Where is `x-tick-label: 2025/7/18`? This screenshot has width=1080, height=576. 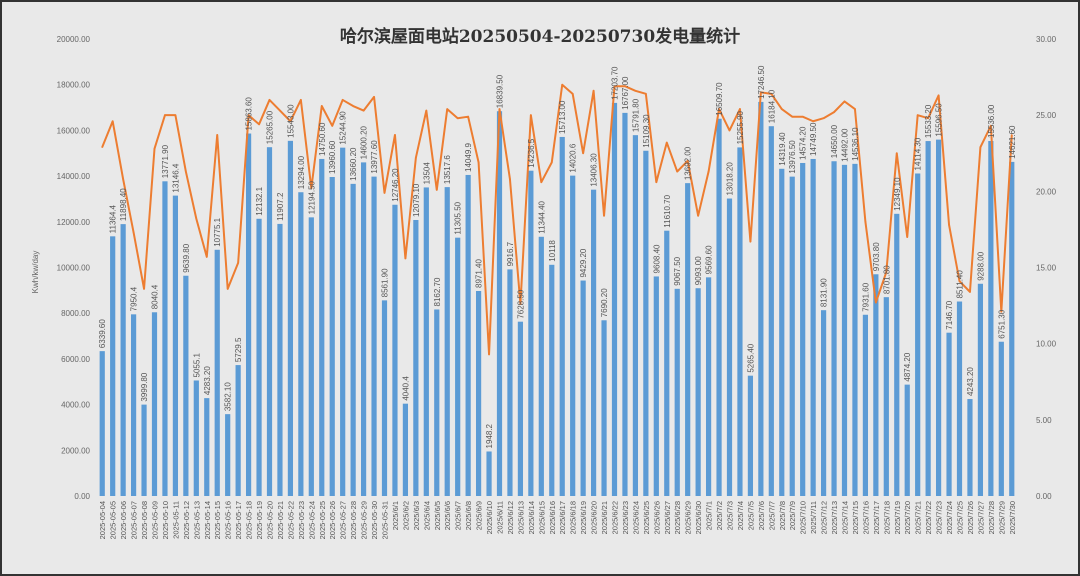 x-tick-label: 2025/7/18 is located at coordinates (886, 517).